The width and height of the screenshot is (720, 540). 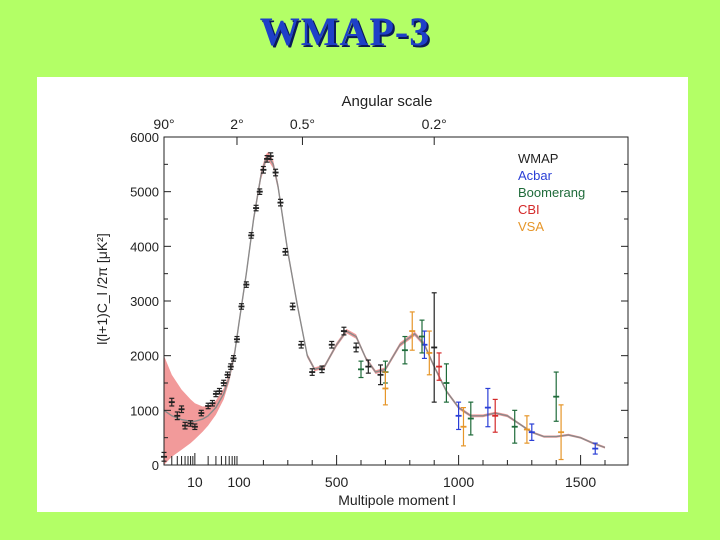 What do you see at coordinates (580, 482) in the screenshot?
I see `x-tick-label: 1500` at bounding box center [580, 482].